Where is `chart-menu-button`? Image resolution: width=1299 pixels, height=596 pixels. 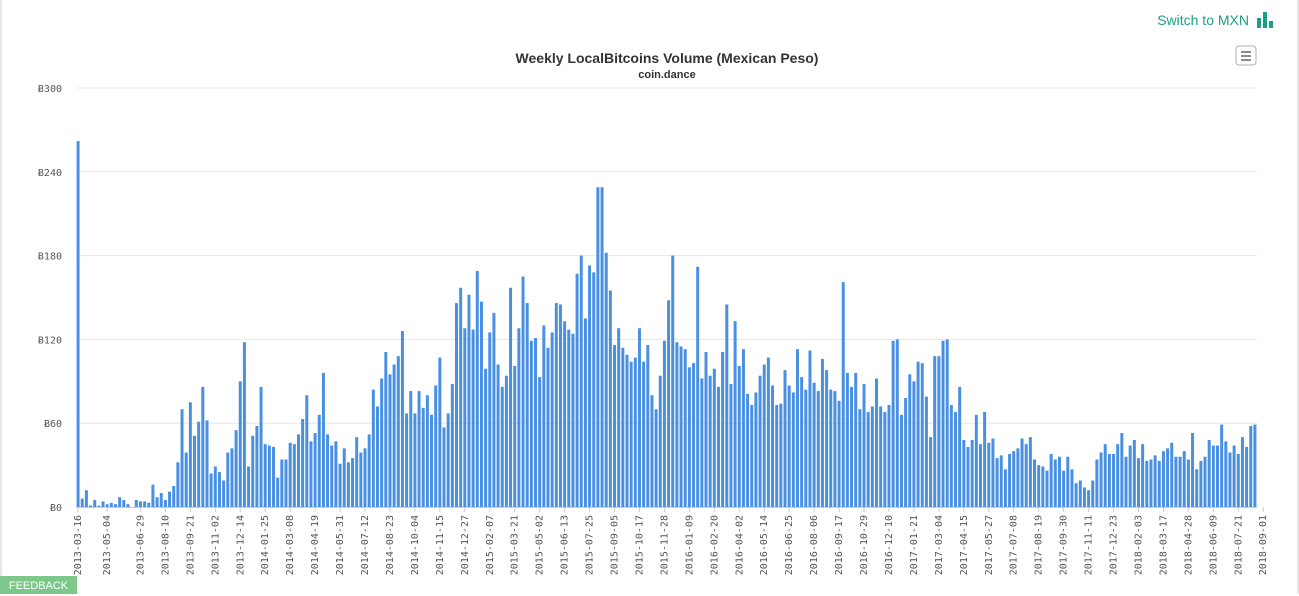
chart-menu-button is located at coordinates (1246, 55).